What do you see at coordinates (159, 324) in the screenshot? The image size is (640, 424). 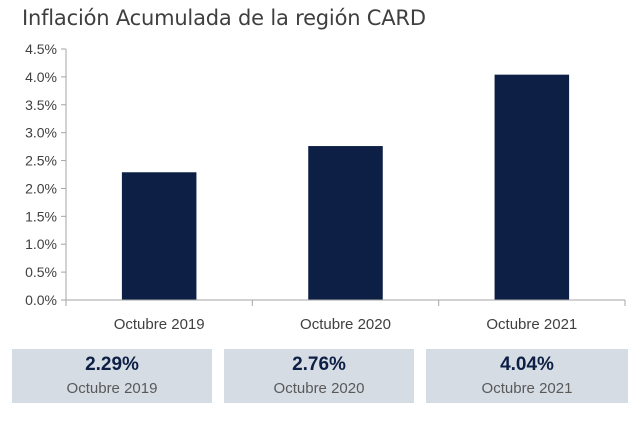 I see `x-tick-label: Octubre 2019` at bounding box center [159, 324].